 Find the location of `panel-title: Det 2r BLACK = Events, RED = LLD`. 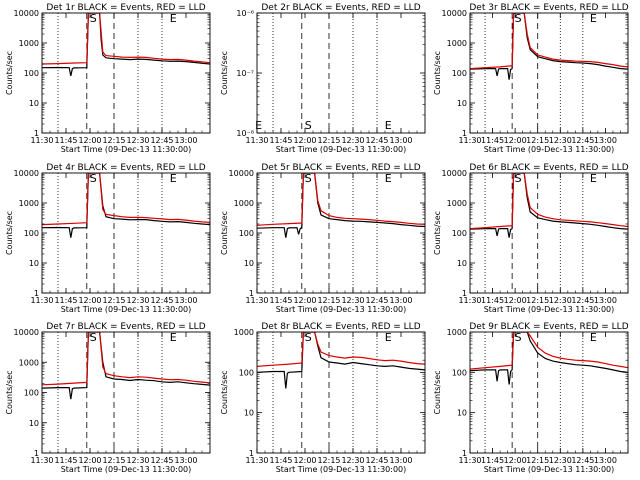

panel-title: Det 2r BLACK = Events, RED = LLD is located at coordinates (340, 8).